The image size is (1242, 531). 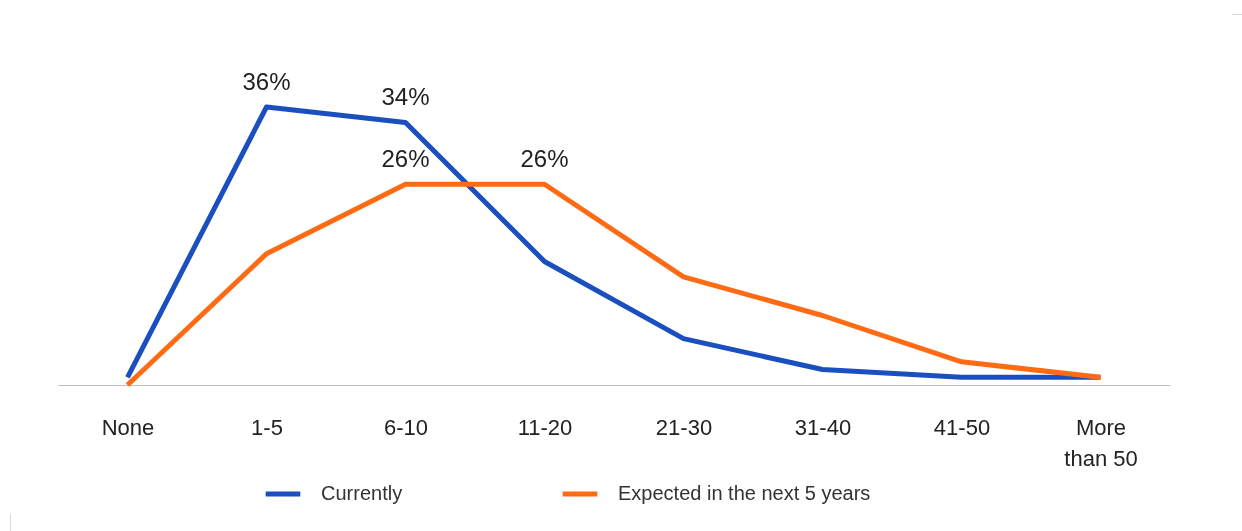 What do you see at coordinates (1101, 442) in the screenshot?
I see `x-tick-label: More than 50` at bounding box center [1101, 442].